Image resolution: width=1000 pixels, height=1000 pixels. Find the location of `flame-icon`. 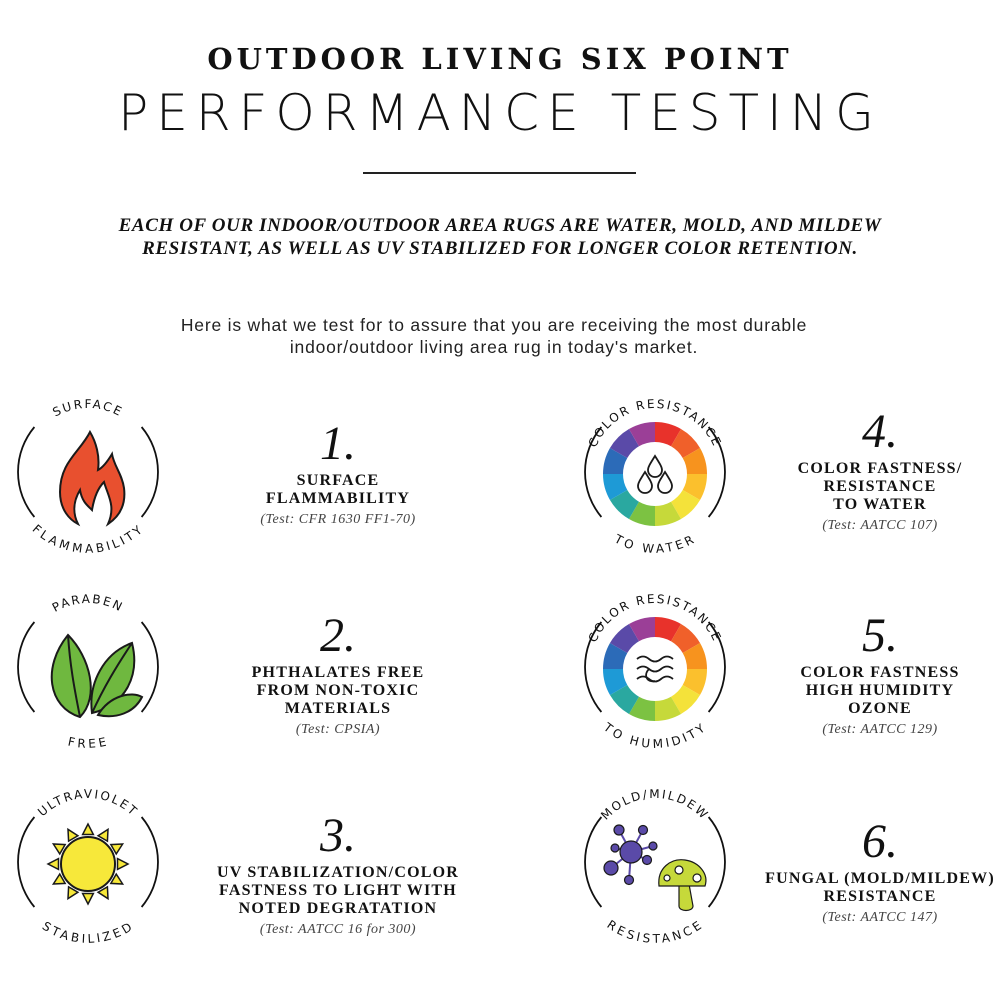

flame-icon is located at coordinates (92, 478).